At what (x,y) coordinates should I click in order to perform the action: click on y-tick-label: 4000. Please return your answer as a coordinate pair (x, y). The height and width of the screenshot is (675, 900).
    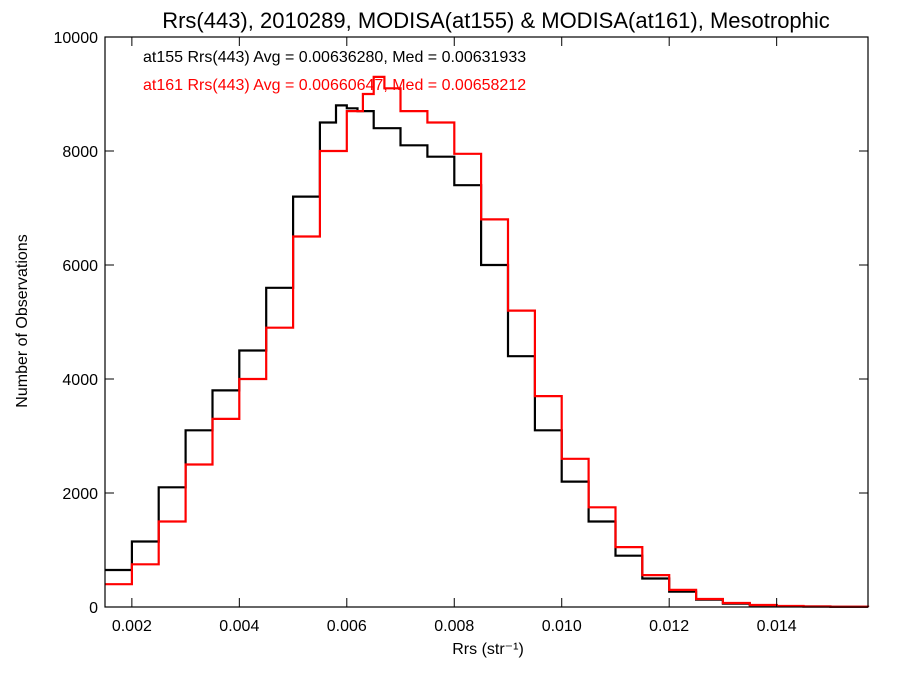
    Looking at the image, I should click on (80, 380).